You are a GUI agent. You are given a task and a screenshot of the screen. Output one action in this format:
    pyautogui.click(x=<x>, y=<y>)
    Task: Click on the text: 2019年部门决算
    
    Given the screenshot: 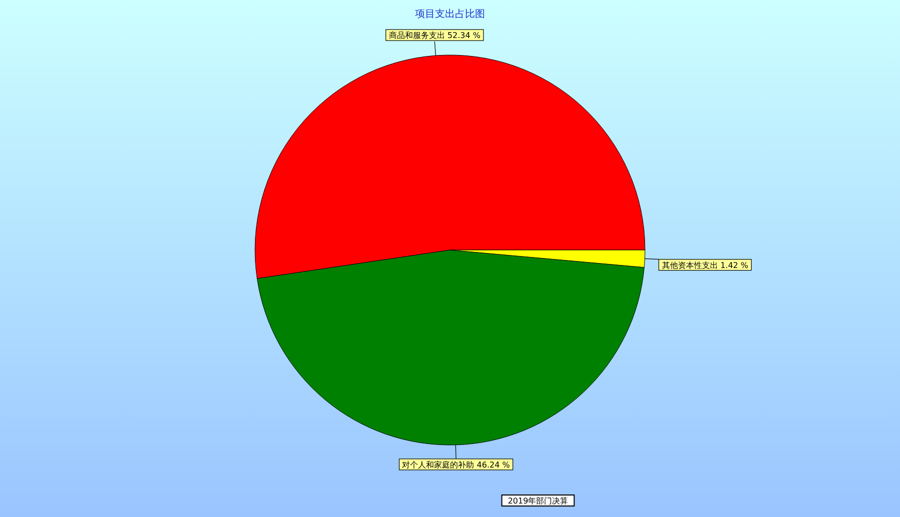 What is the action you would take?
    pyautogui.click(x=538, y=501)
    